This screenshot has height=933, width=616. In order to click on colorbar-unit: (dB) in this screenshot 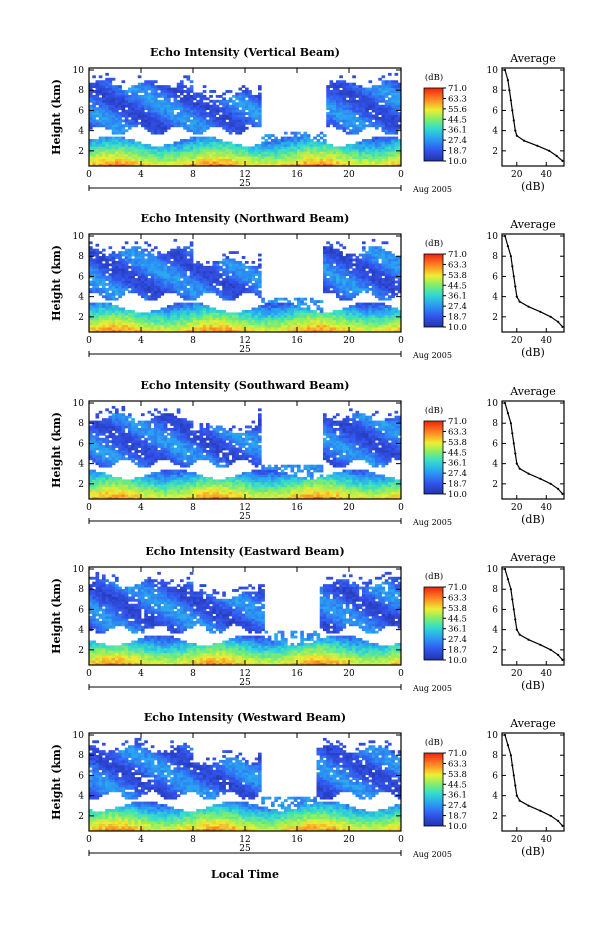, I will do `click(434, 243)`.